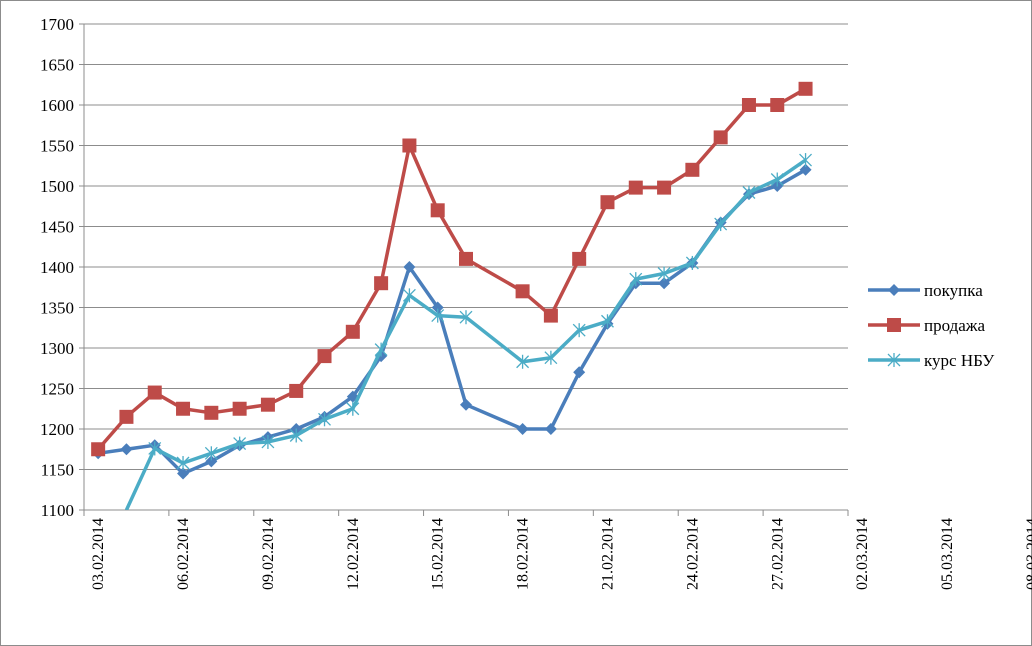 Image resolution: width=1032 pixels, height=646 pixels. Describe the element at coordinates (959, 360) in the screenshot. I see `legend-label: курс НБУ` at that location.